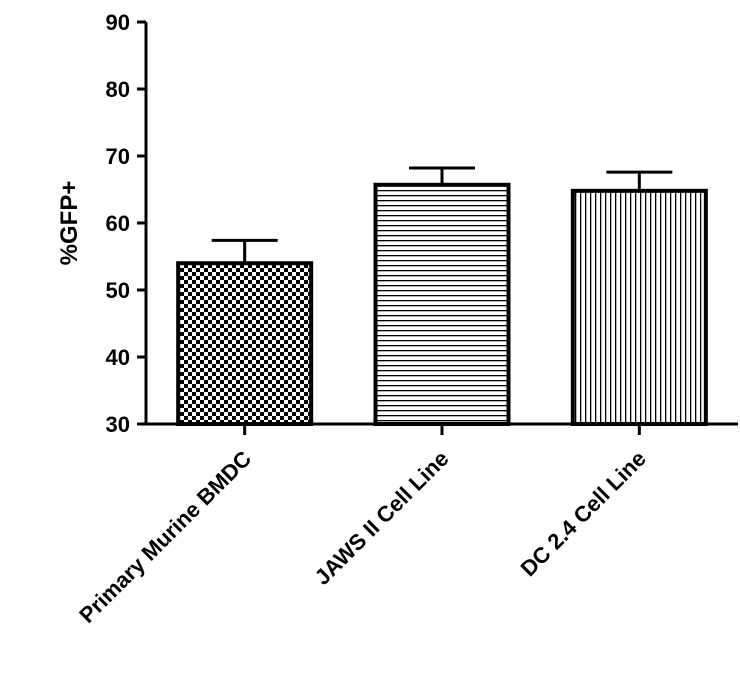  Describe the element at coordinates (583, 513) in the screenshot. I see `x-category-label: DC 2.4 Cell Line` at that location.